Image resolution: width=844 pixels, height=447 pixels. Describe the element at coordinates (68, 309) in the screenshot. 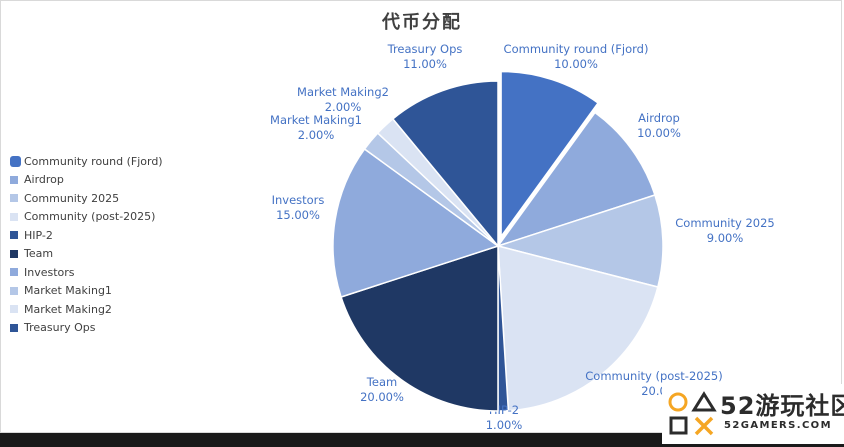

I see `legend-label: Market Making2` at that location.